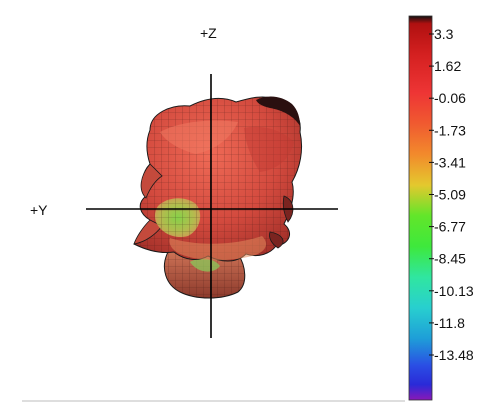 This screenshot has height=404, width=497. I want to click on colorbar-tick-label: -10.13, so click(454, 291).